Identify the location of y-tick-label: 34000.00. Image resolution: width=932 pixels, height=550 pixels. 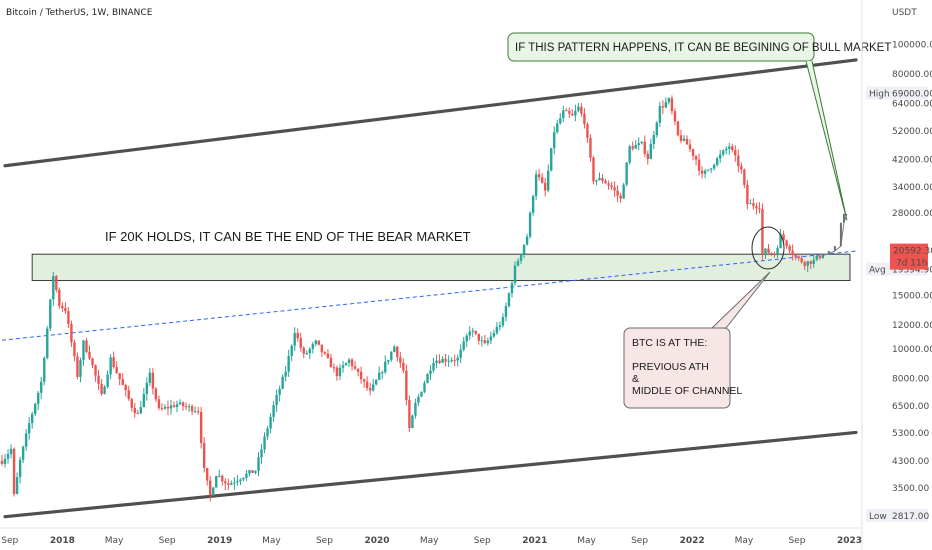
(912, 188).